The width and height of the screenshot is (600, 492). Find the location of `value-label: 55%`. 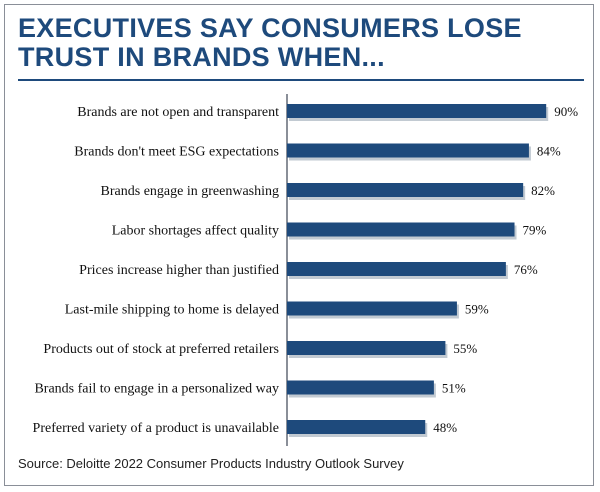

value-label: 55% is located at coordinates (465, 348).